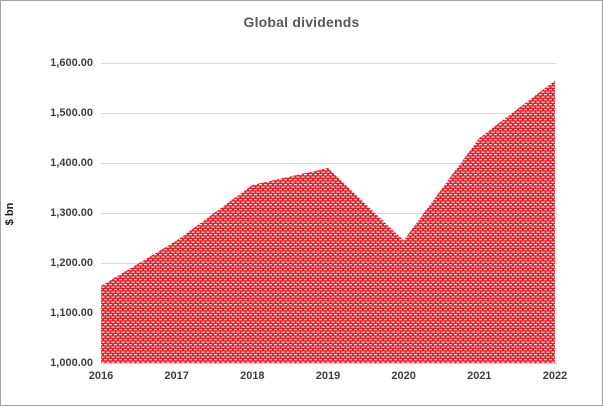  What do you see at coordinates (101, 376) in the screenshot?
I see `x-tick-label: 2016` at bounding box center [101, 376].